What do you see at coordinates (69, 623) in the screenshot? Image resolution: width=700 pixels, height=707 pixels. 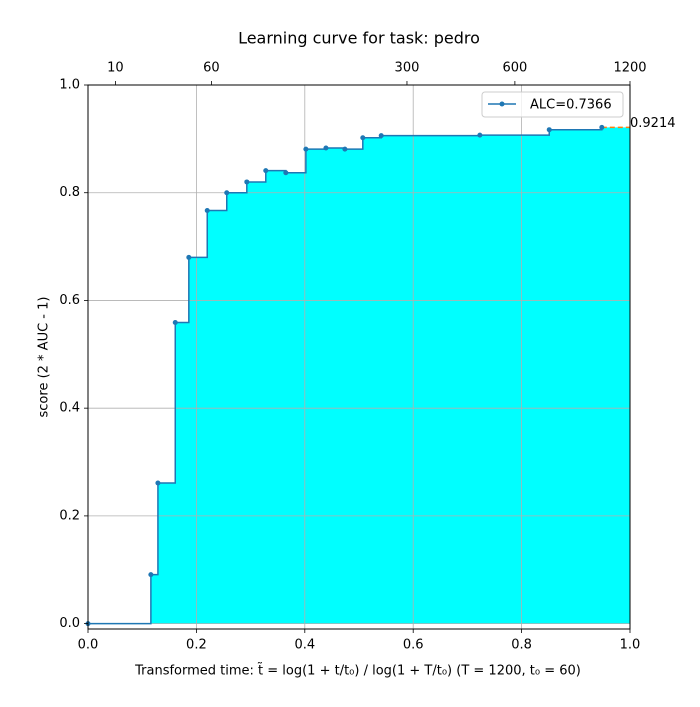 I see `y-tick-label: 0.0` at bounding box center [69, 623].